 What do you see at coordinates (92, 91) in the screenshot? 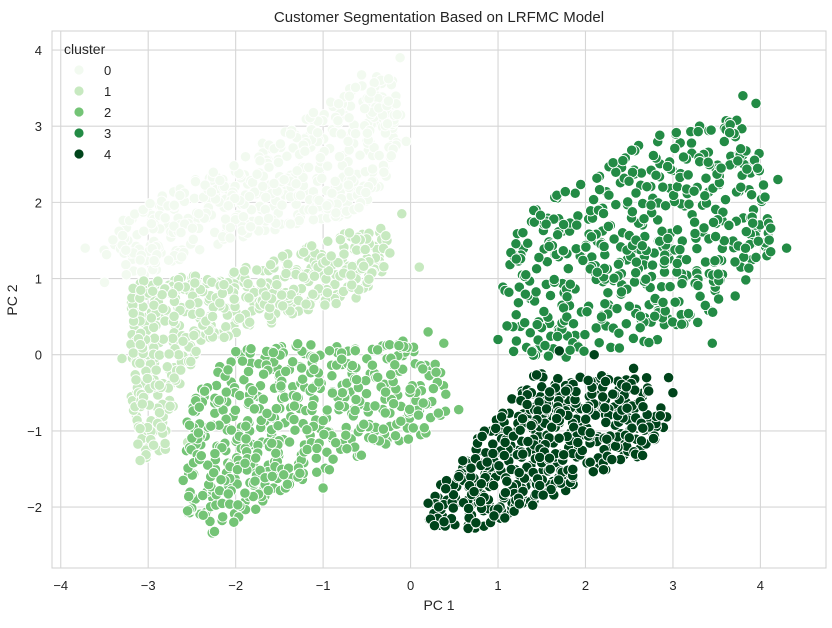
I see `legend-item-1: 1` at bounding box center [92, 91].